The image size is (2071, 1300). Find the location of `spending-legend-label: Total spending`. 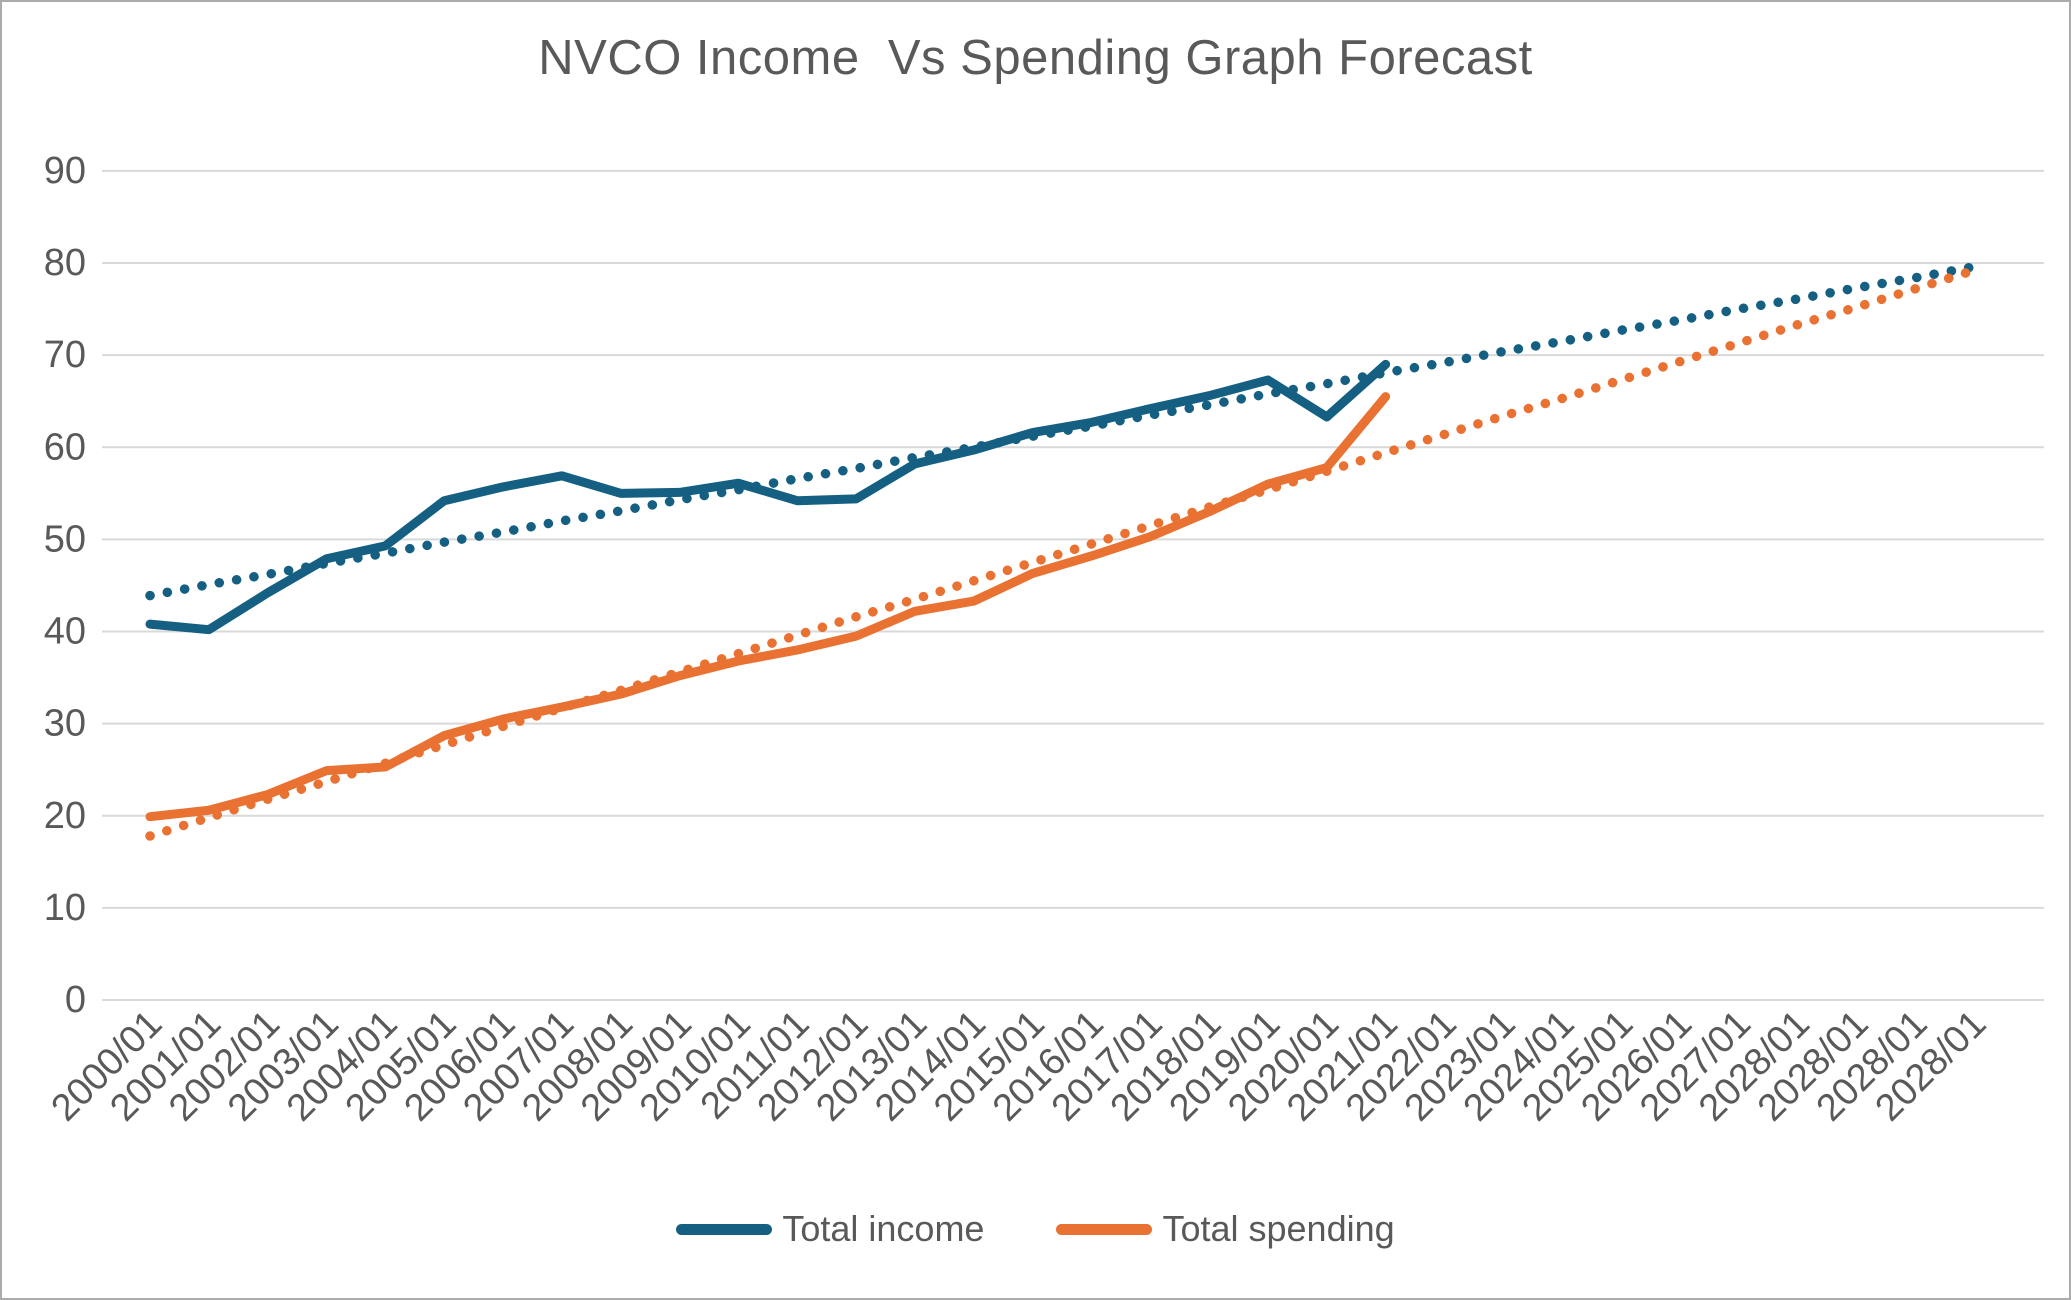

spending-legend-label: Total spending is located at coordinates (1278, 1228).